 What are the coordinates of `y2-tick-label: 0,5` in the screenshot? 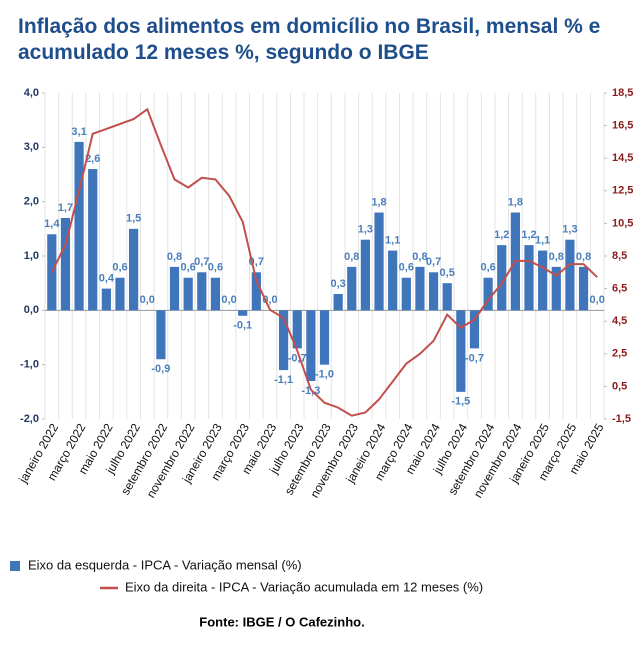 It's located at (619, 386).